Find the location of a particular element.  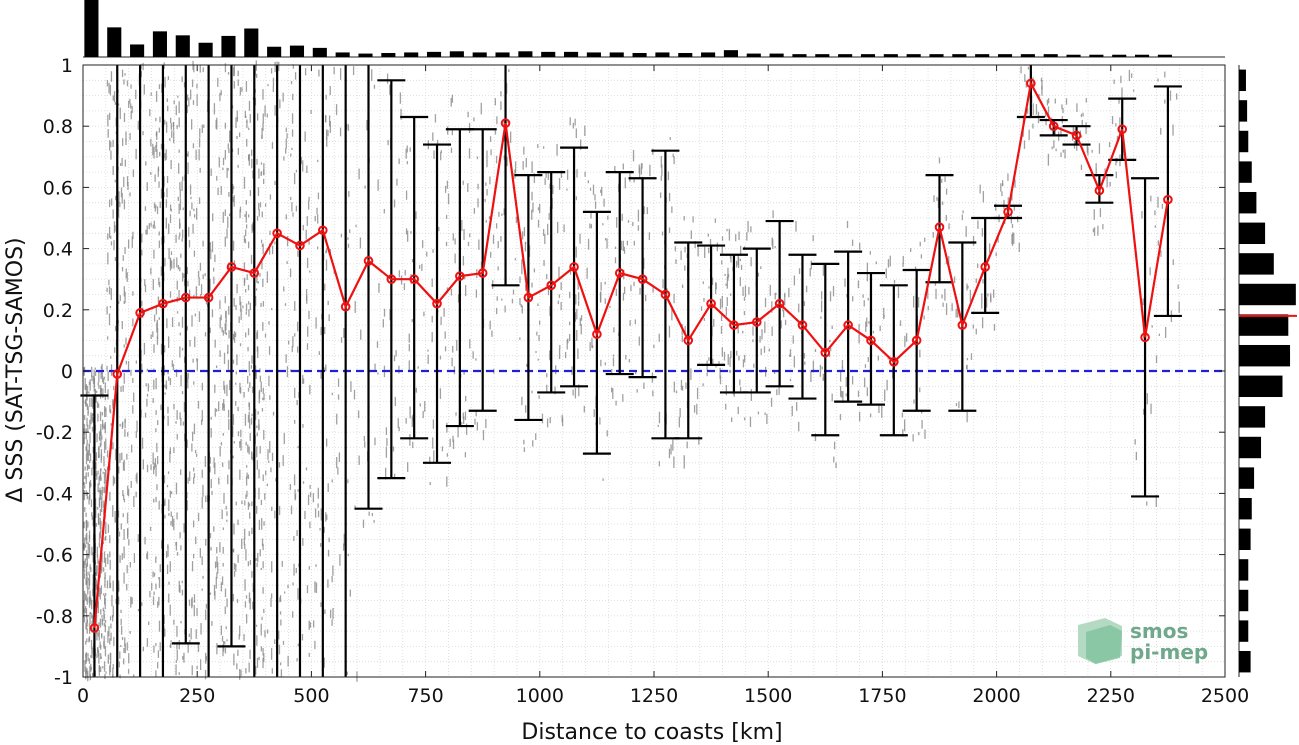

logo-text-smos: smos is located at coordinates (1159, 631).